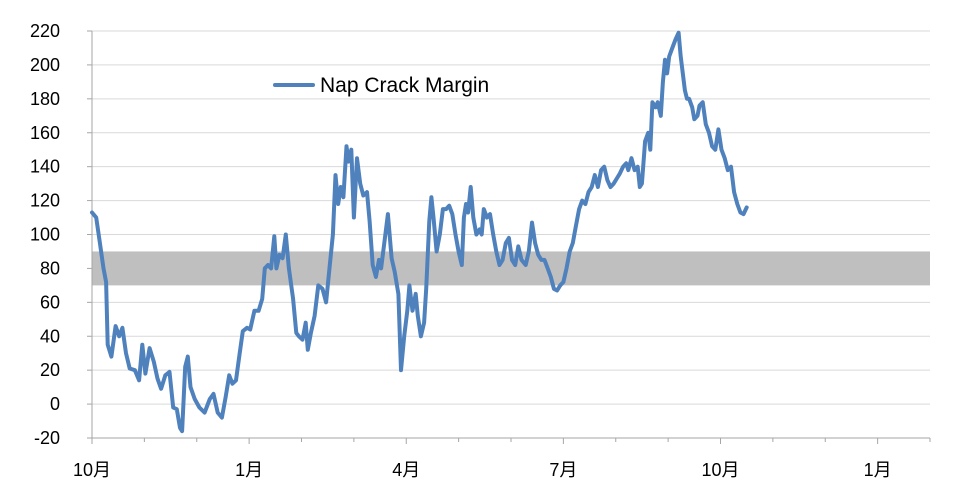 The height and width of the screenshot is (486, 960). What do you see at coordinates (45, 235) in the screenshot?
I see `y-tick-label: 100` at bounding box center [45, 235].